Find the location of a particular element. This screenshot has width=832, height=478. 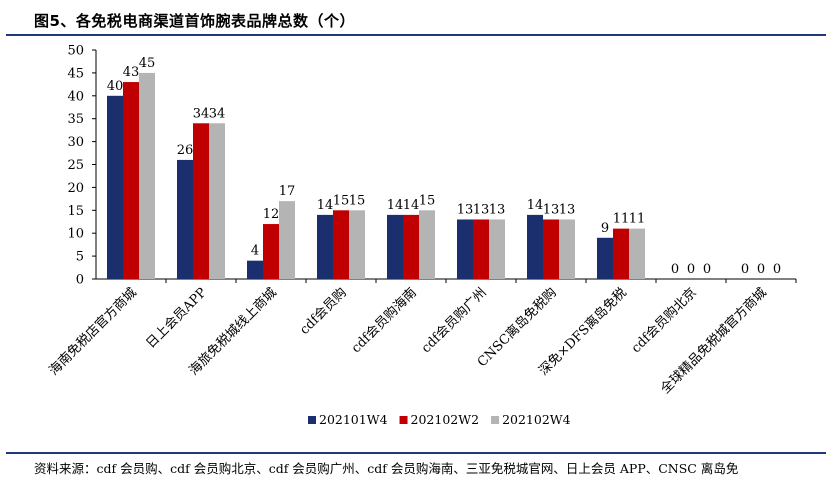

data-label: 12 is located at coordinates (271, 214).